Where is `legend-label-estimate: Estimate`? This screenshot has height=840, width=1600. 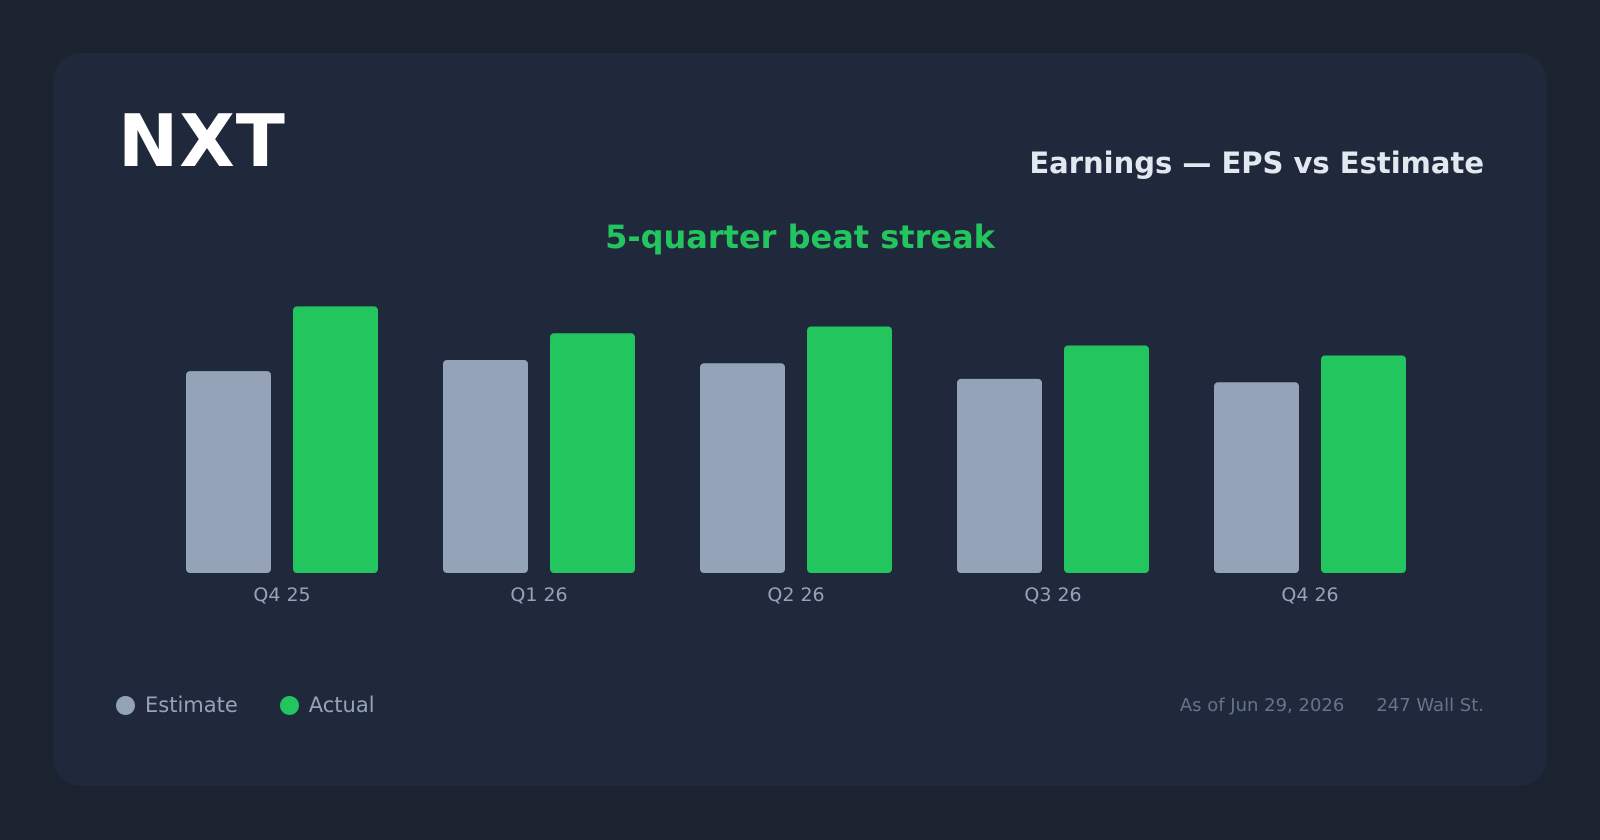
legend-label-estimate: Estimate is located at coordinates (191, 705).